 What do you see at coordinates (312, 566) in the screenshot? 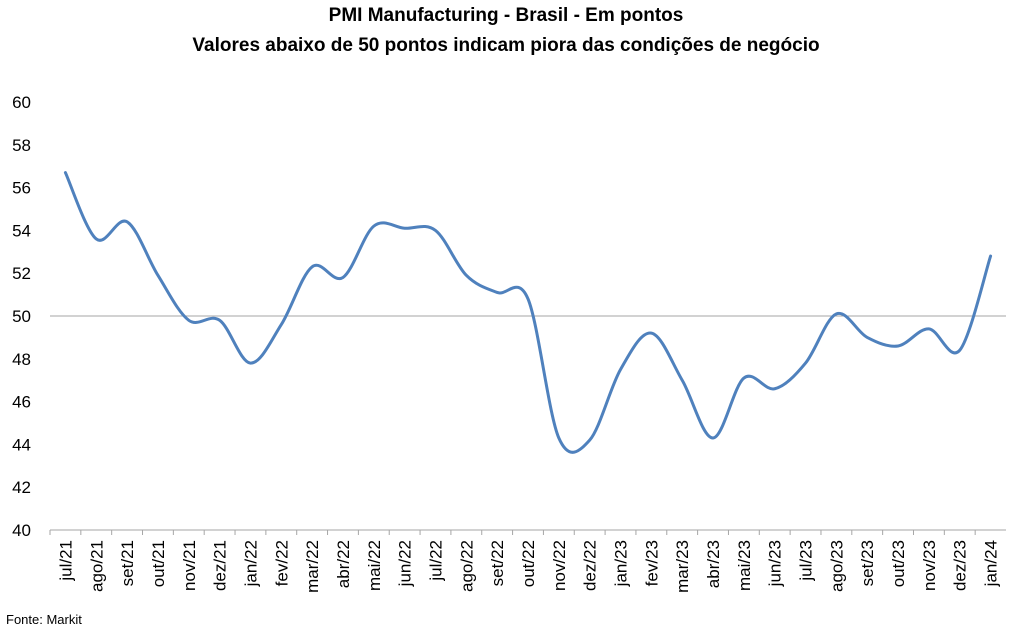
I see `x-tick-label: mar/22` at bounding box center [312, 566].